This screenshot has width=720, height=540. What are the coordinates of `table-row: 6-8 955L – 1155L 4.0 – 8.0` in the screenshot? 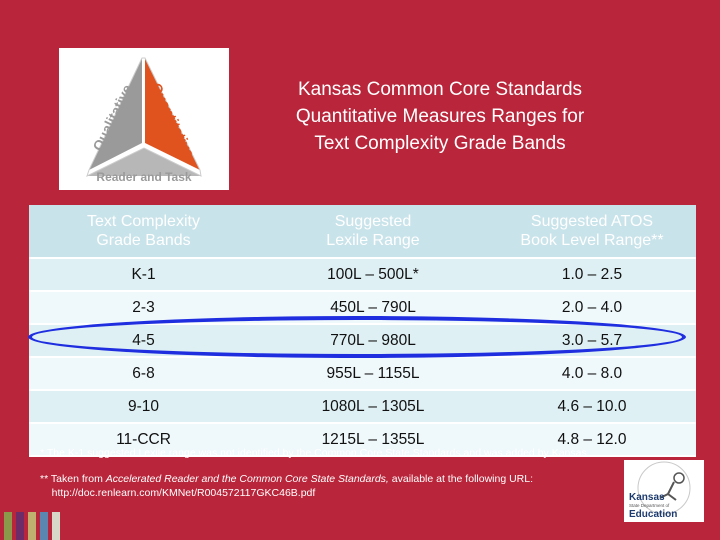 It's located at (362, 374).